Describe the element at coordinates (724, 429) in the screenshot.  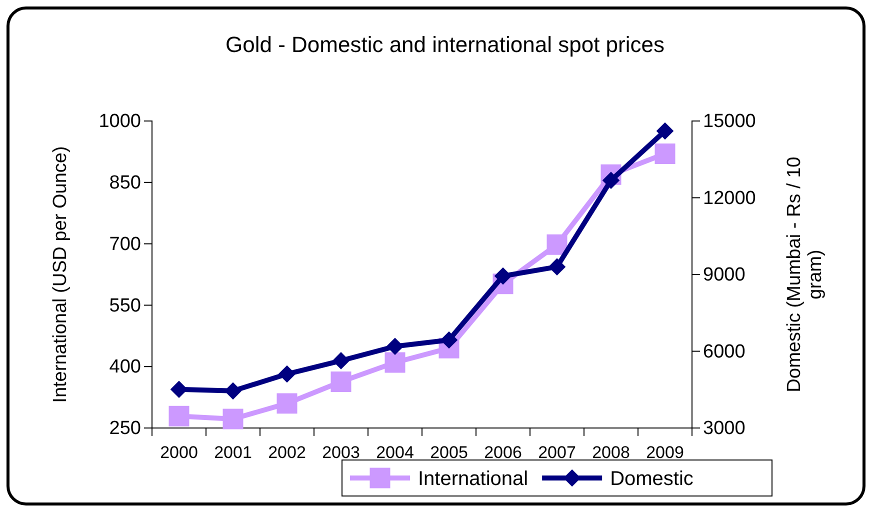
I see `y2-tick-label: 3000` at that location.